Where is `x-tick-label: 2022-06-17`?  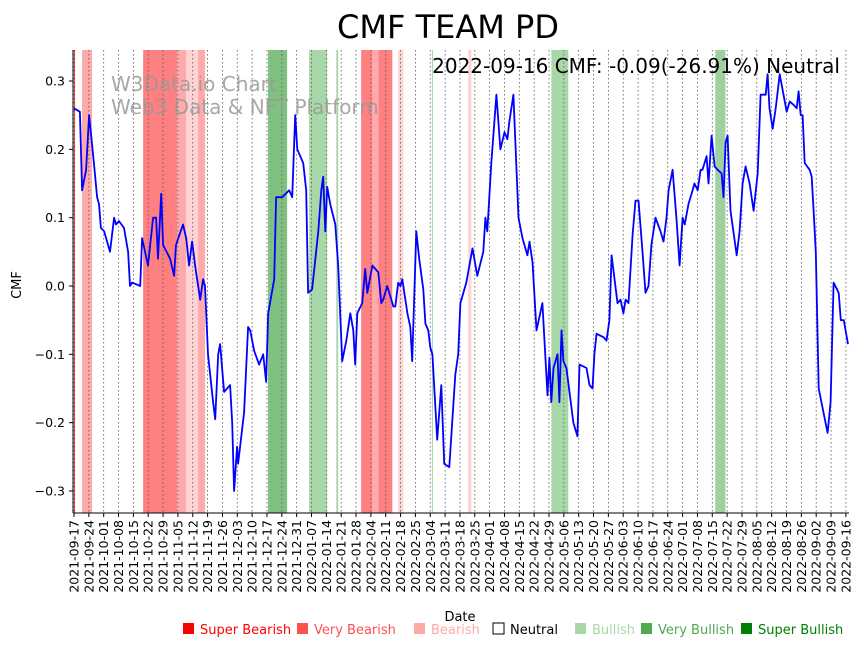 x-tick-label: 2022-06-17 is located at coordinates (652, 556).